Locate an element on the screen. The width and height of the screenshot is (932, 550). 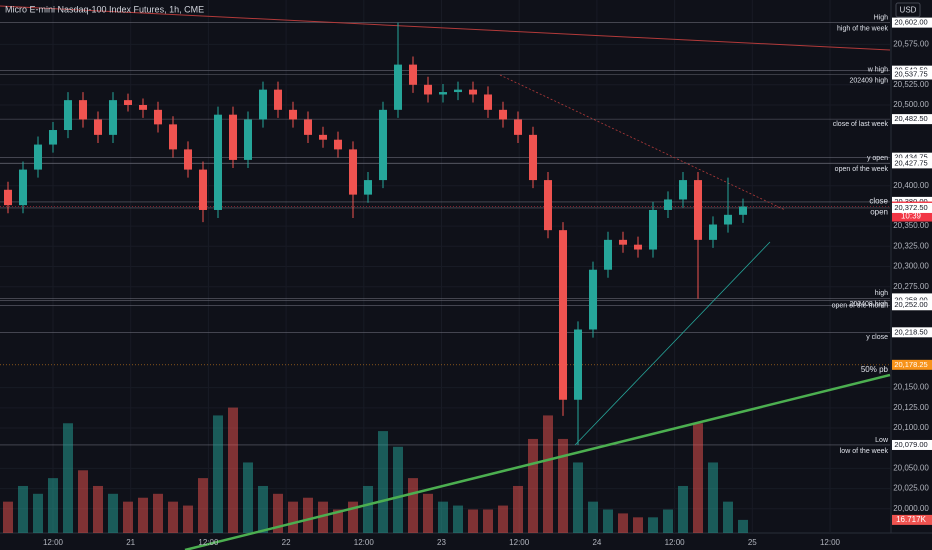
x-tick-label: 24 is located at coordinates (596, 542).